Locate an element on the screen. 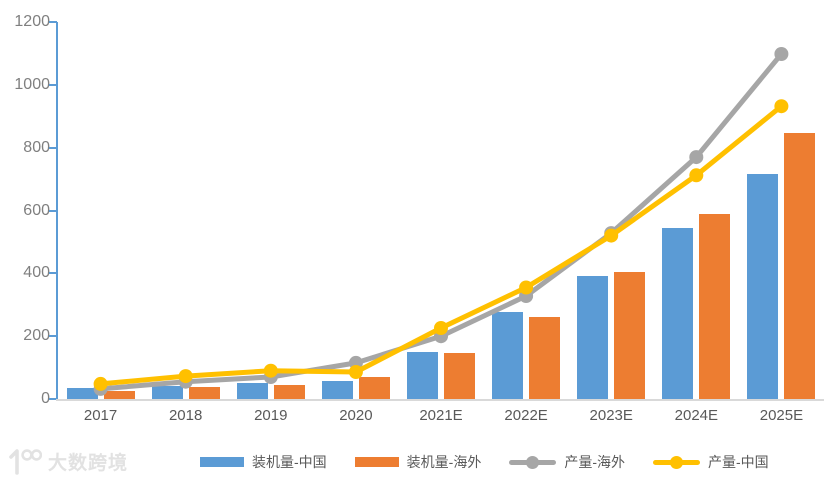  bar-装机量-海外-2022E is located at coordinates (545, 358).